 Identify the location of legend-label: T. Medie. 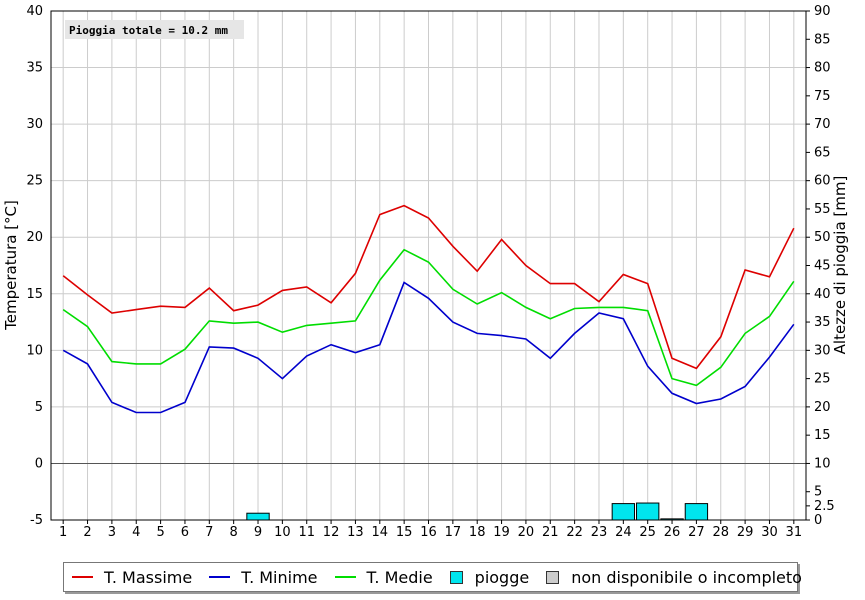
(399, 577).